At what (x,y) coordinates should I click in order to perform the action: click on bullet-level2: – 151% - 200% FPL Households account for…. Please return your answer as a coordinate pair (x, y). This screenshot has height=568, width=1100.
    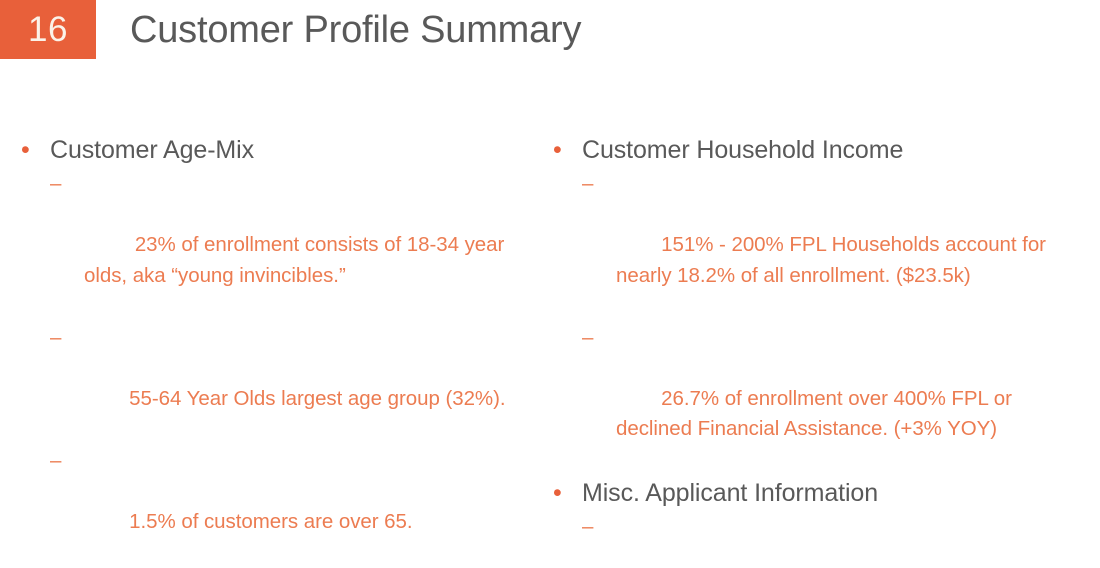
    Looking at the image, I should click on (816, 245).